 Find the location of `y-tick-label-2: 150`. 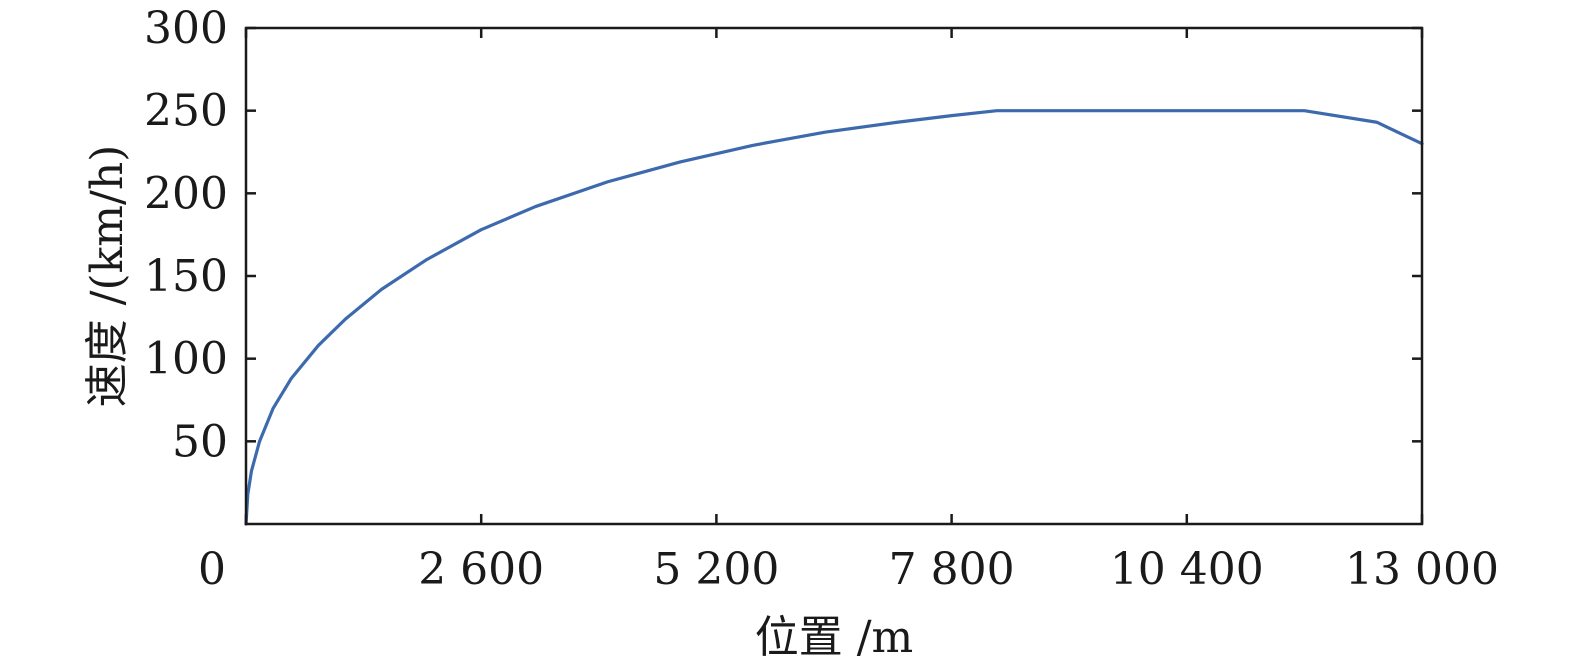

y-tick-label-2: 150 is located at coordinates (186, 276).